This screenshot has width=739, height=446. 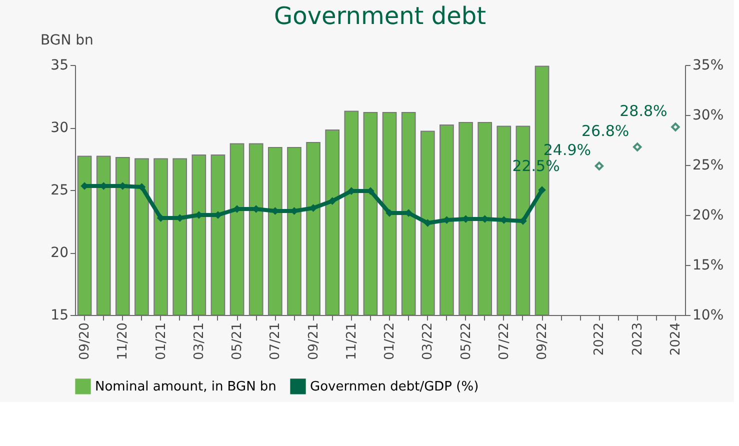 I want to click on x-tick-label: 05/21, so click(x=238, y=341).